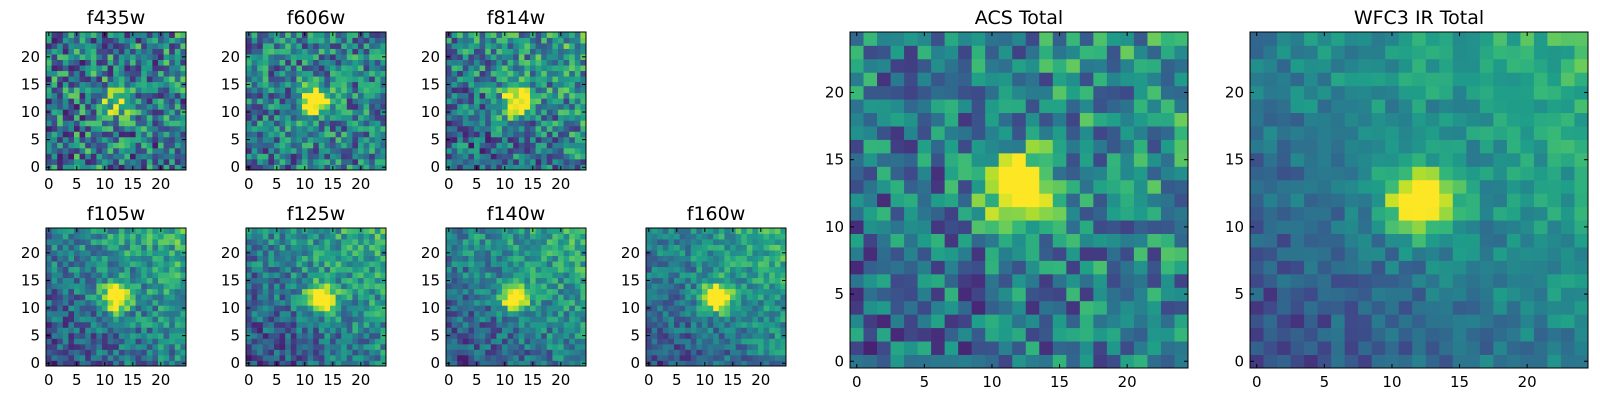  I want to click on axes-frame, so click(516, 297).